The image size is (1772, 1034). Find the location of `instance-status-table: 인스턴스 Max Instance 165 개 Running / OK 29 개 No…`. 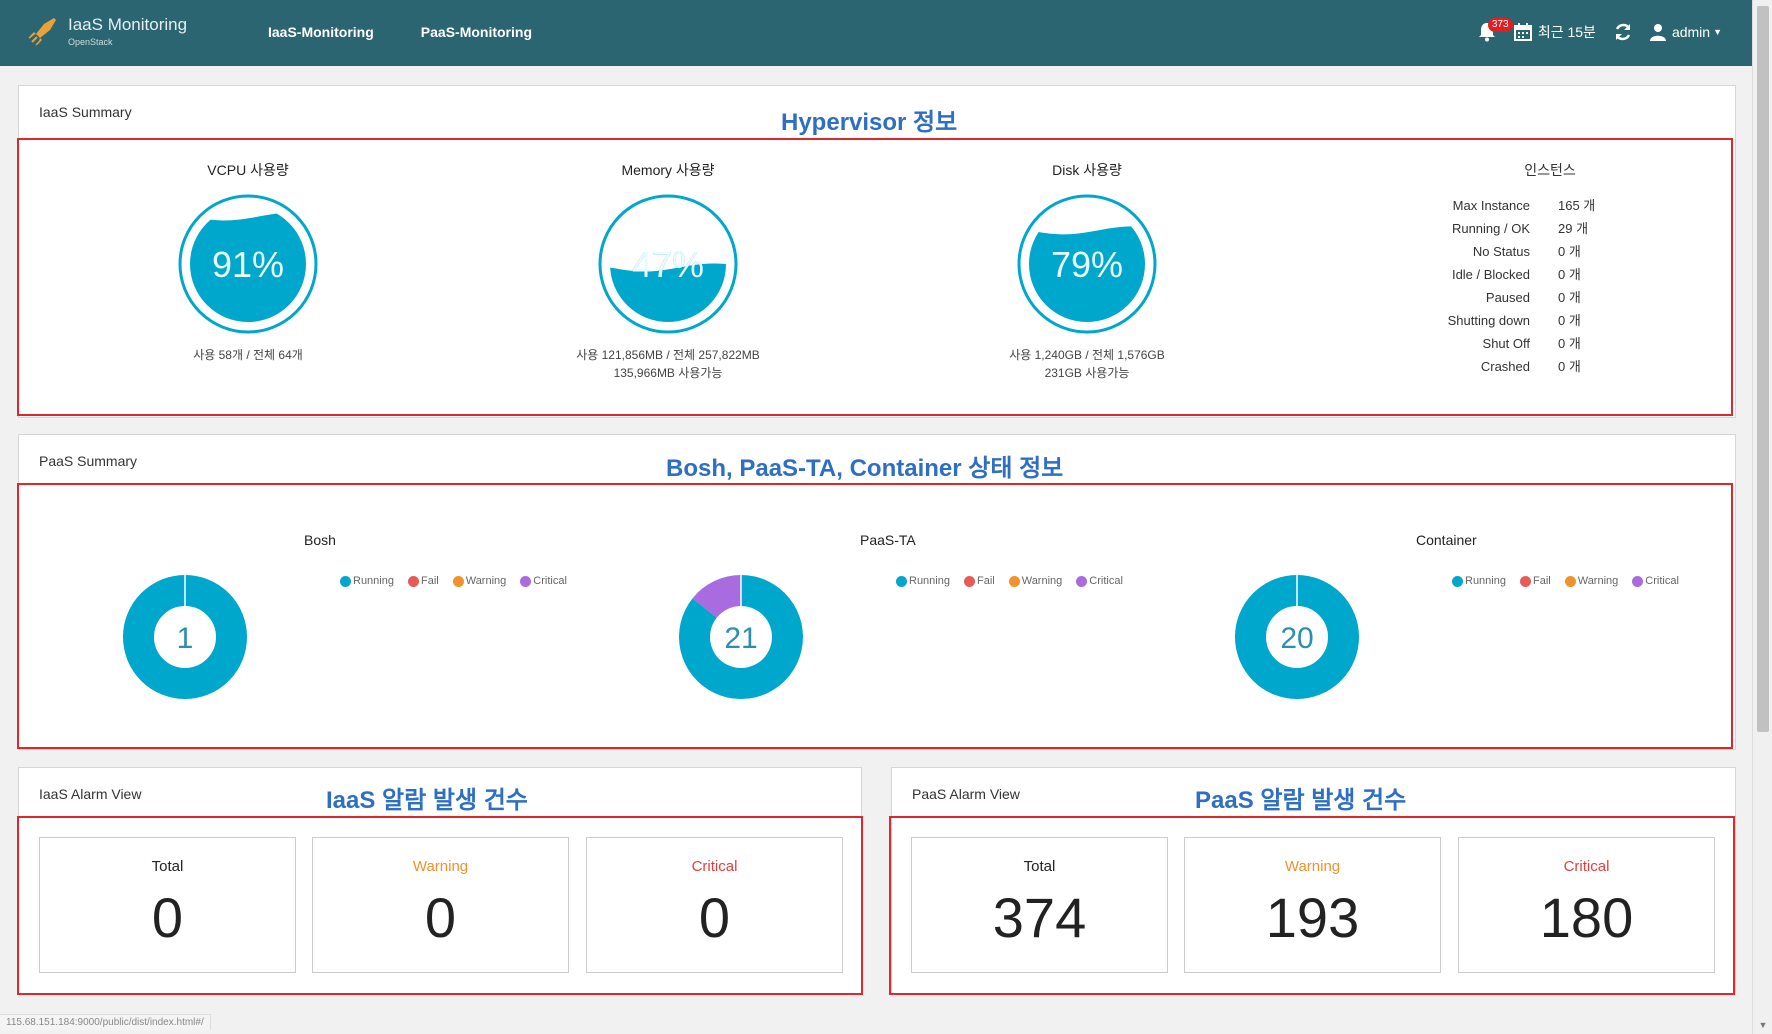

instance-status-table: 인스턴스 Max Instance 165 개 Running / OK 29 개 No… is located at coordinates (1540, 269).